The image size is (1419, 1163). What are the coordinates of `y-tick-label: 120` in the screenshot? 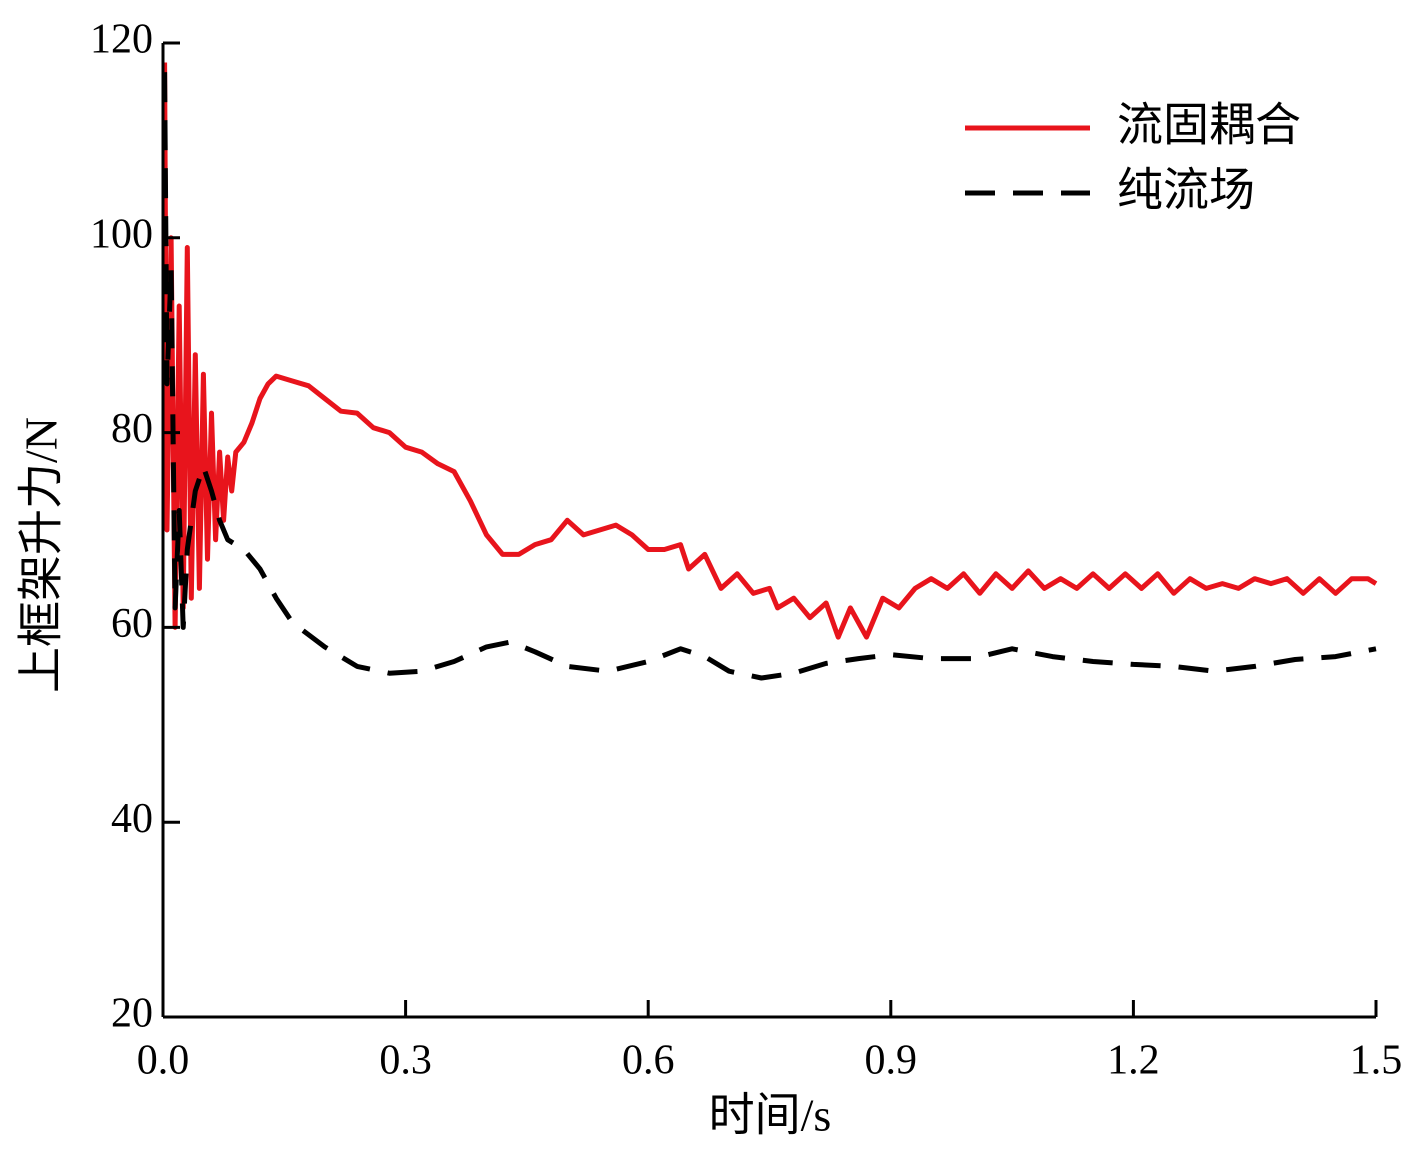 It's located at (121, 40).